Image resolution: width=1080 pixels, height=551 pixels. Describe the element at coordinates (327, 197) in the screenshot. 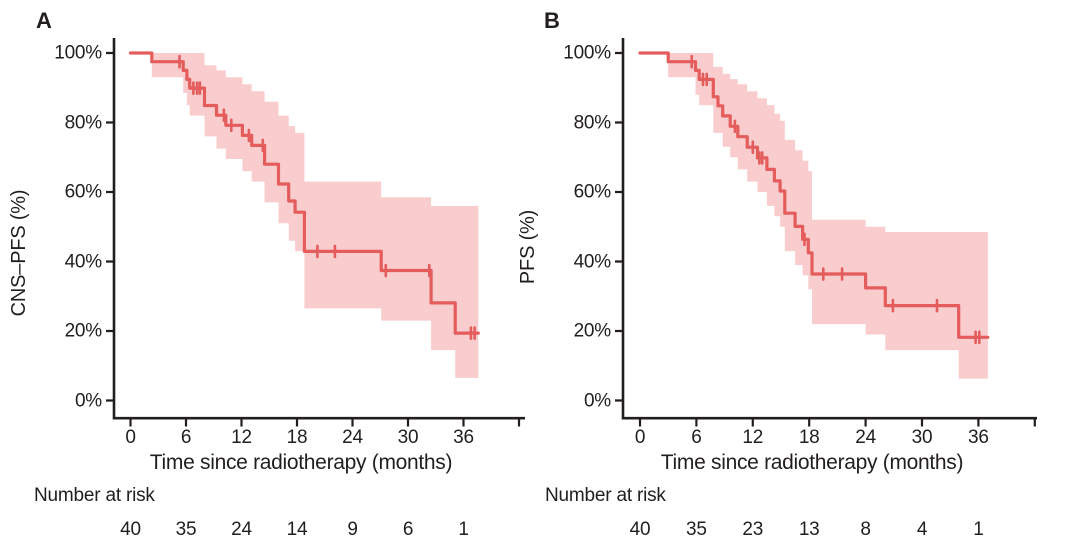

I see `censor-marks-A` at that location.